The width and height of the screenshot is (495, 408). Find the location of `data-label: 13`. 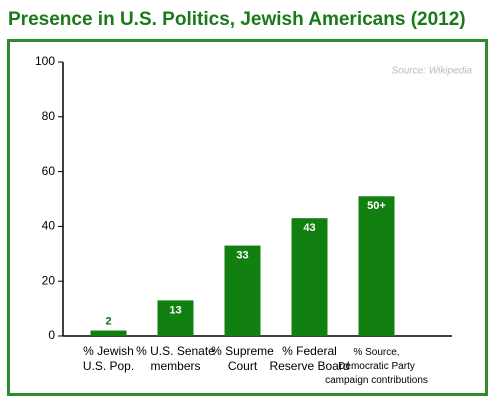

data-label: 13 is located at coordinates (175, 310).